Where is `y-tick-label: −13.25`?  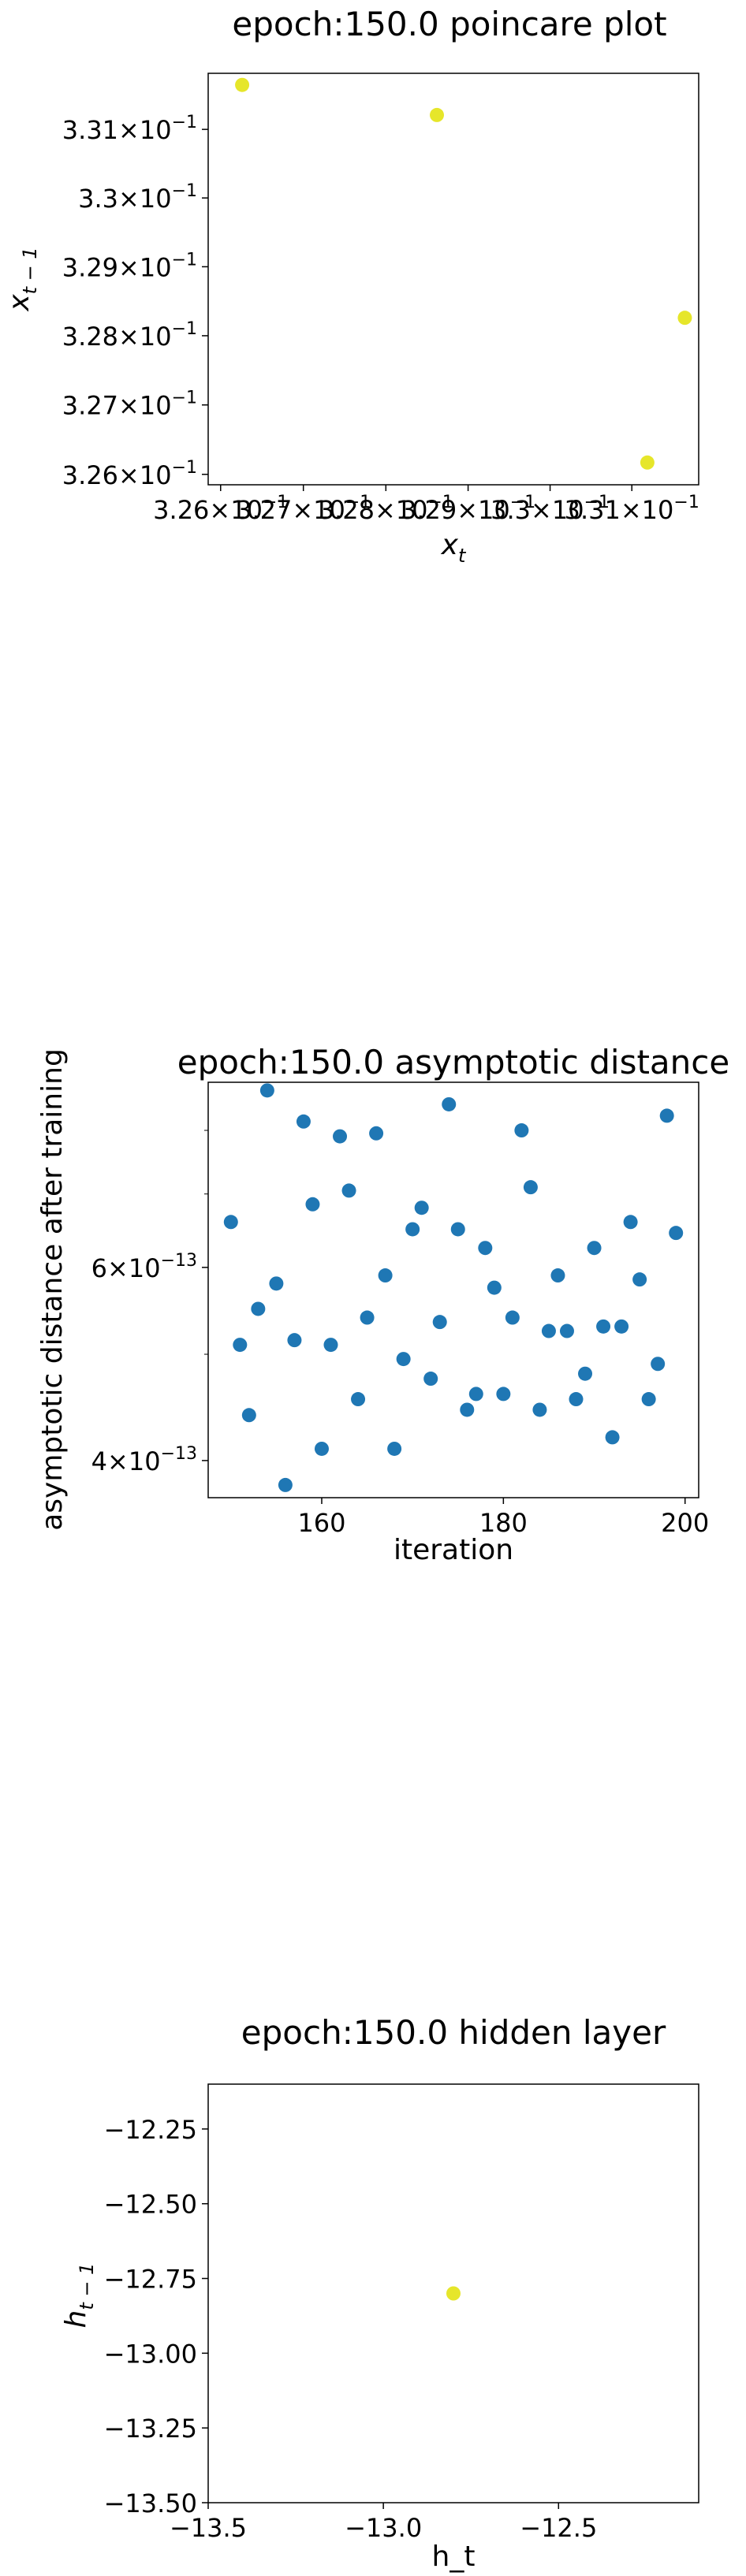 y-tick-label: −13.25 is located at coordinates (150, 2429).